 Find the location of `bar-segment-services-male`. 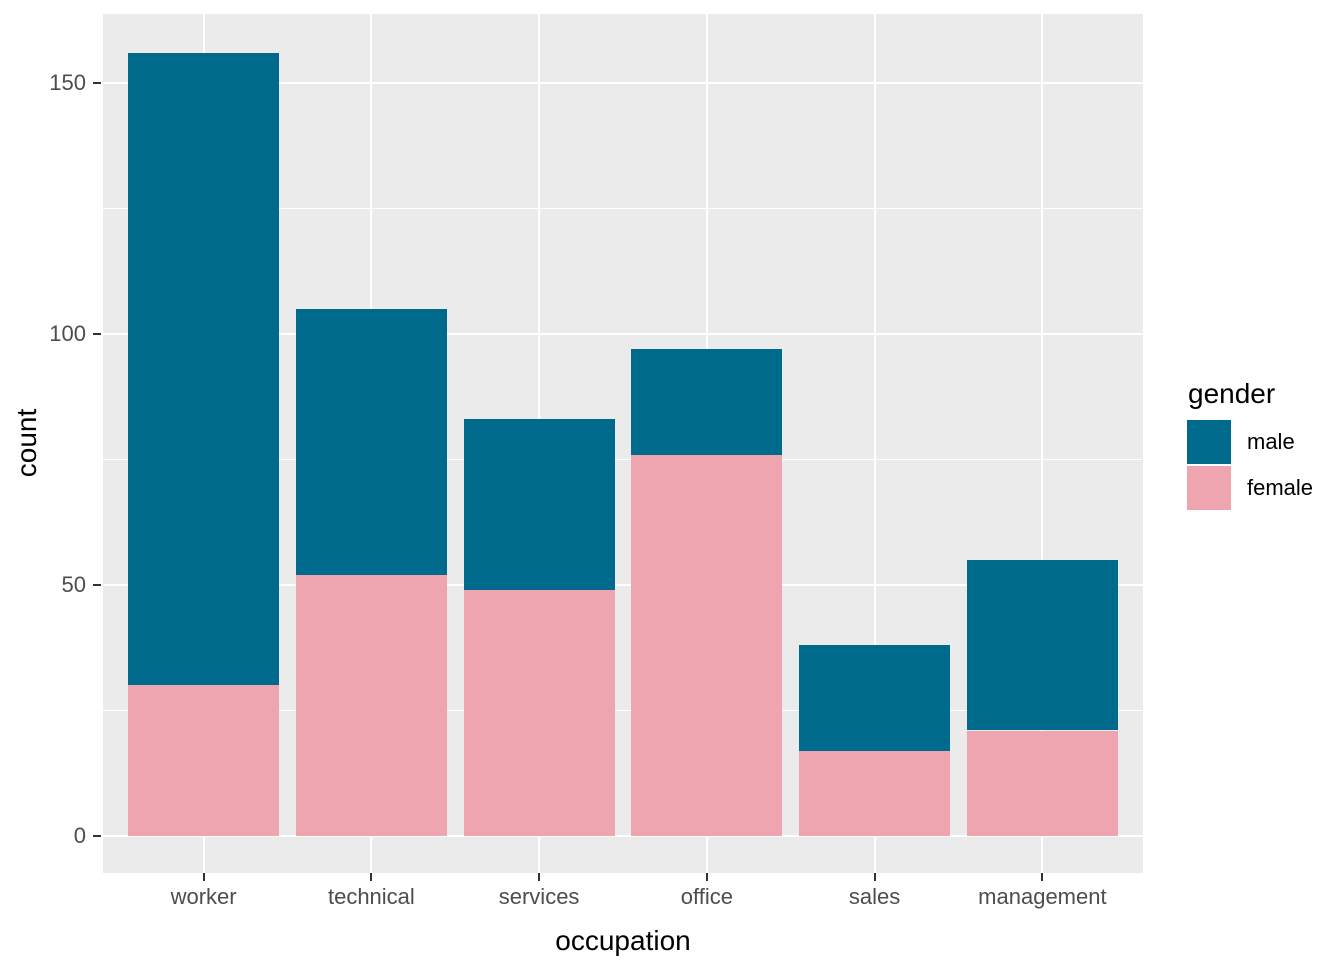

bar-segment-services-male is located at coordinates (539, 504).